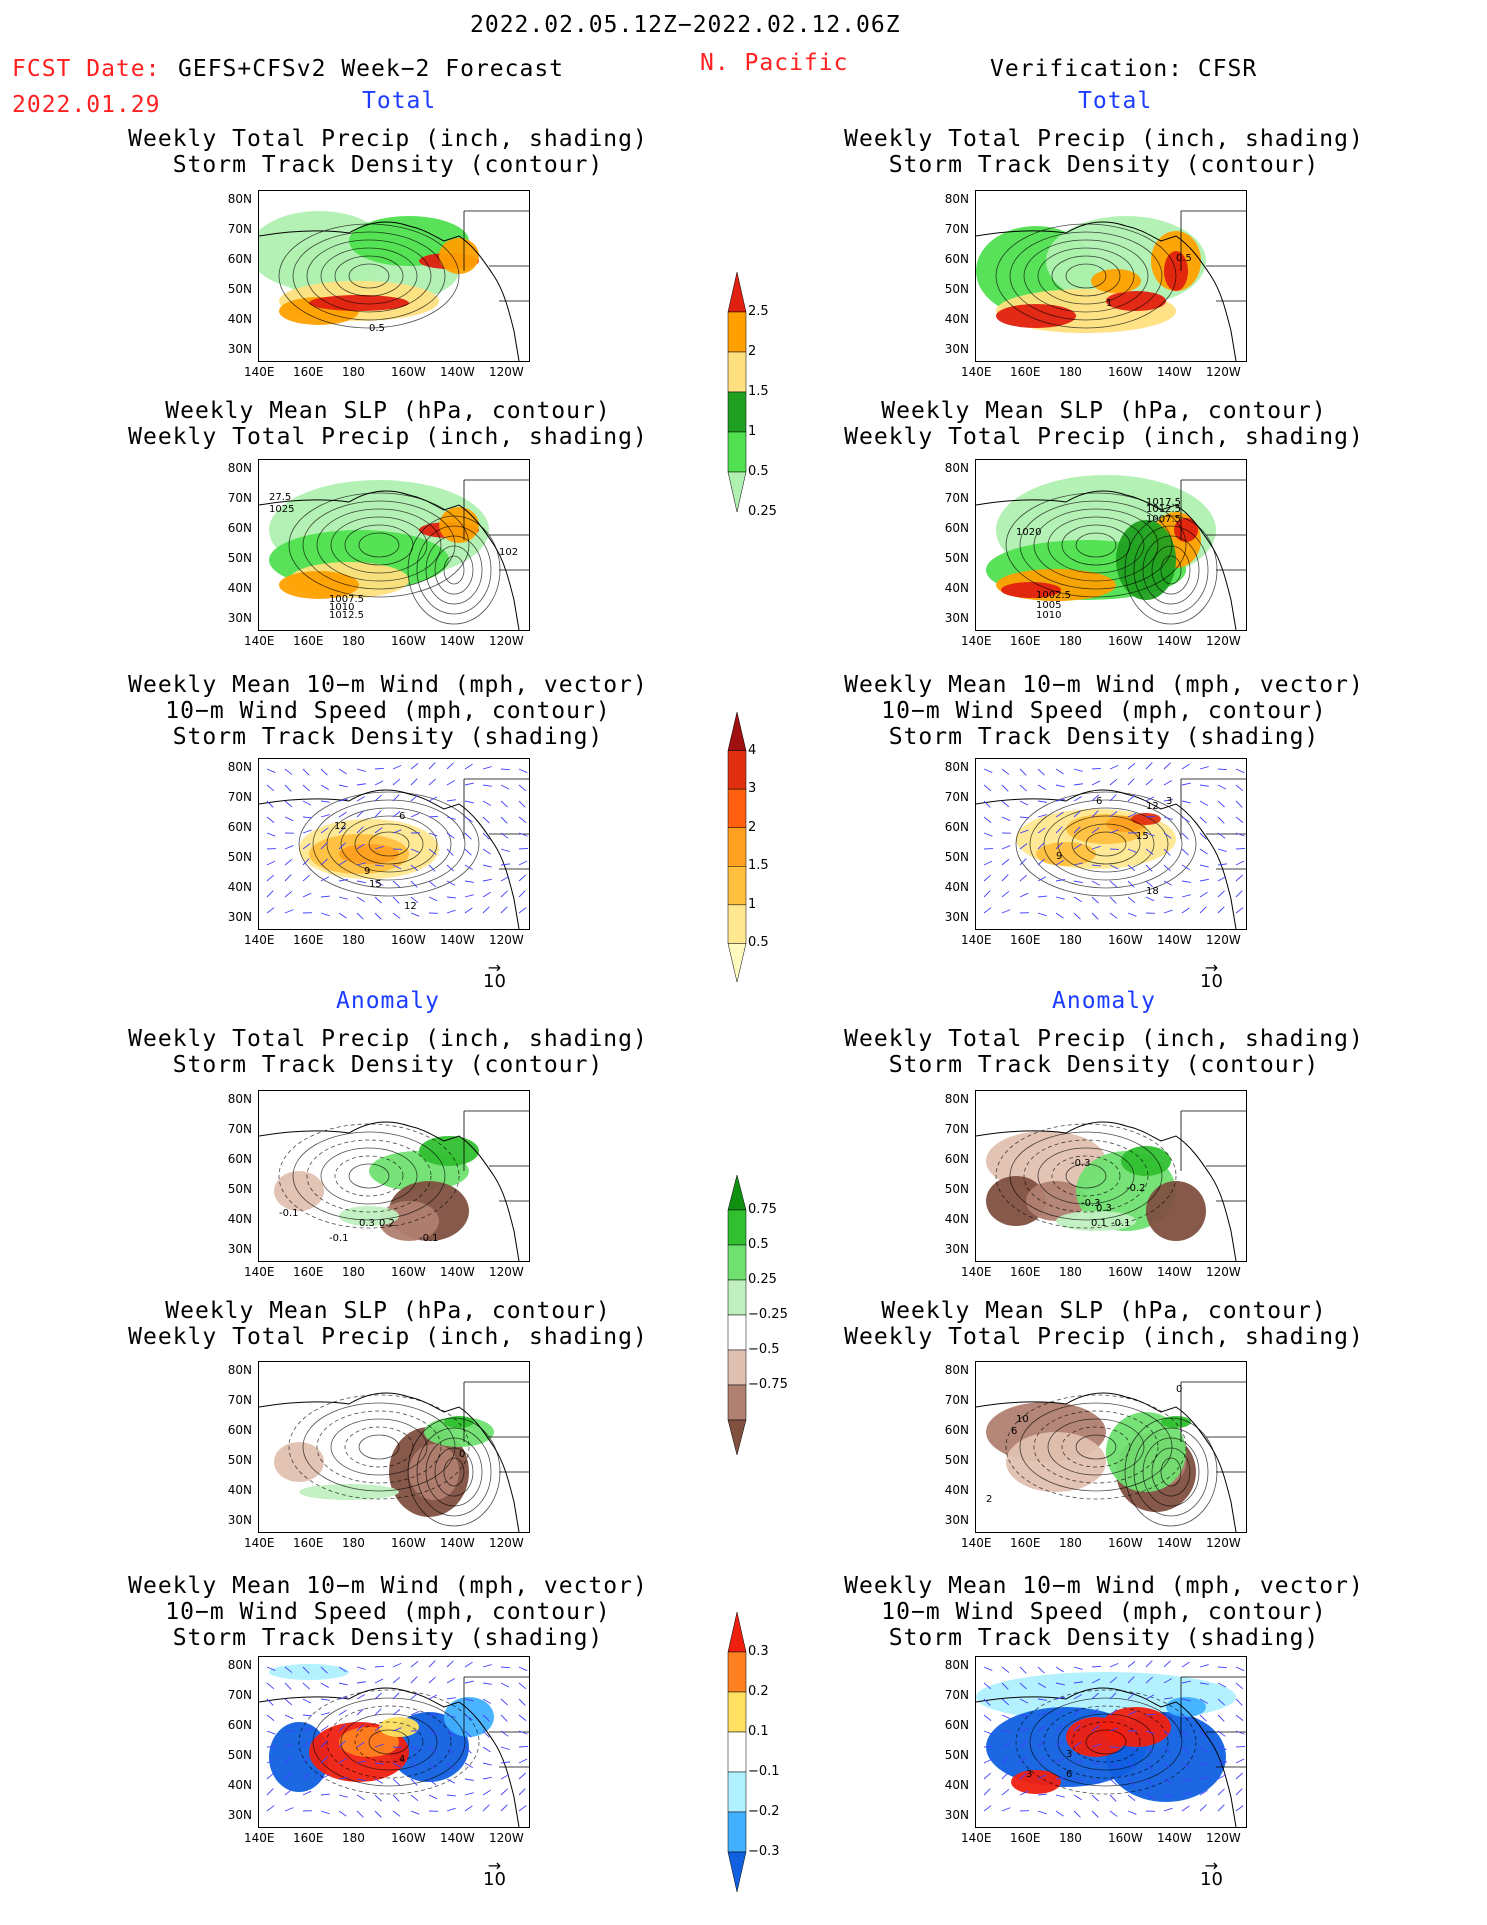  Describe the element at coordinates (956, 618) in the screenshot. I see `lat-tick-label: 30N` at that location.